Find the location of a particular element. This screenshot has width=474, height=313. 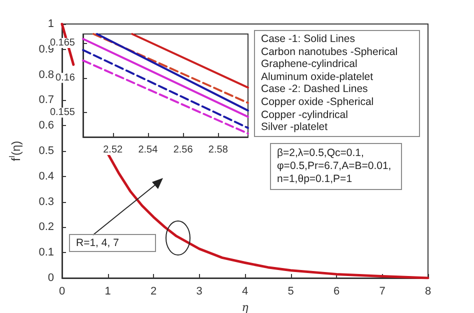

y-tick-label: 0.4 is located at coordinates (46, 176).